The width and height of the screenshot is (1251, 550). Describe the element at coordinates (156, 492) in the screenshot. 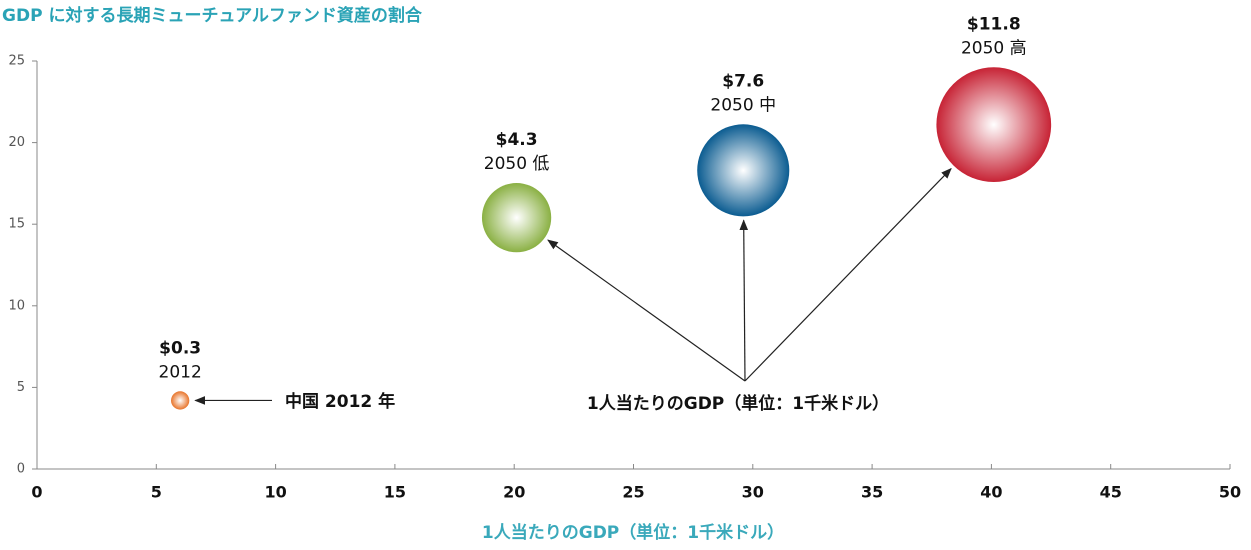

I see `x-tick-label: 5` at that location.